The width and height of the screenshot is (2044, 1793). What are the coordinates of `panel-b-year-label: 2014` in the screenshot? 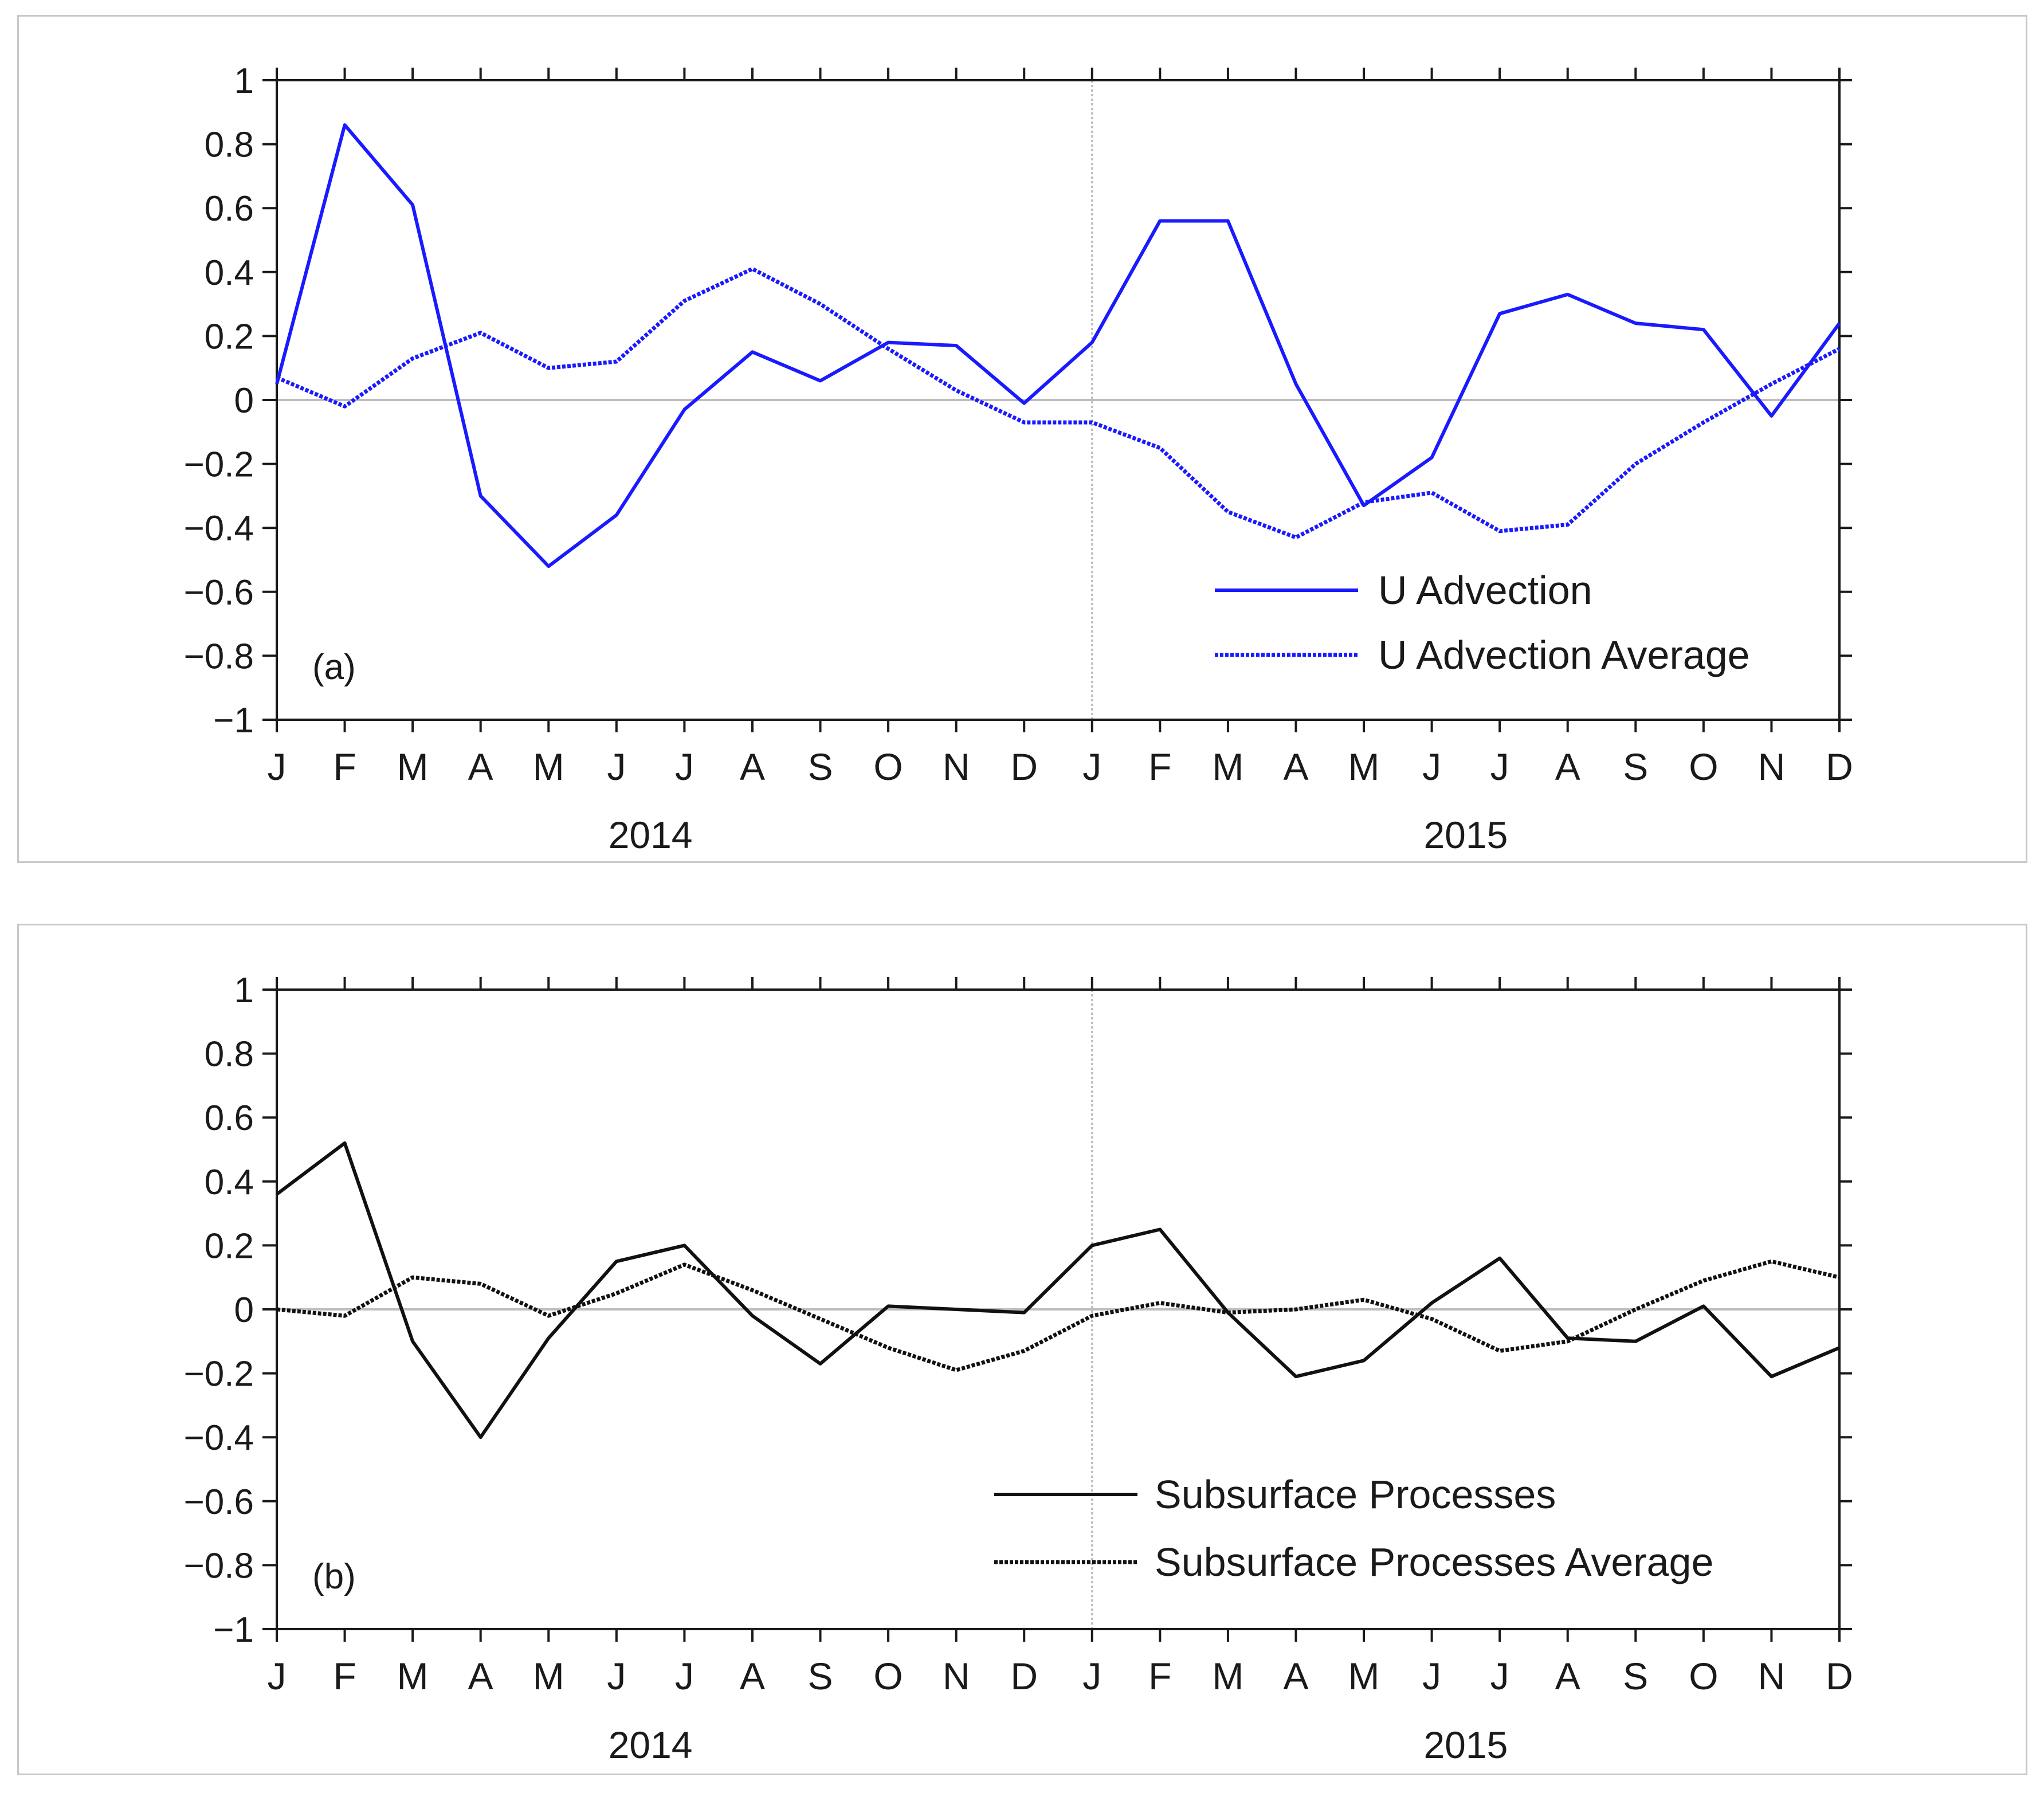 It's located at (651, 1745).